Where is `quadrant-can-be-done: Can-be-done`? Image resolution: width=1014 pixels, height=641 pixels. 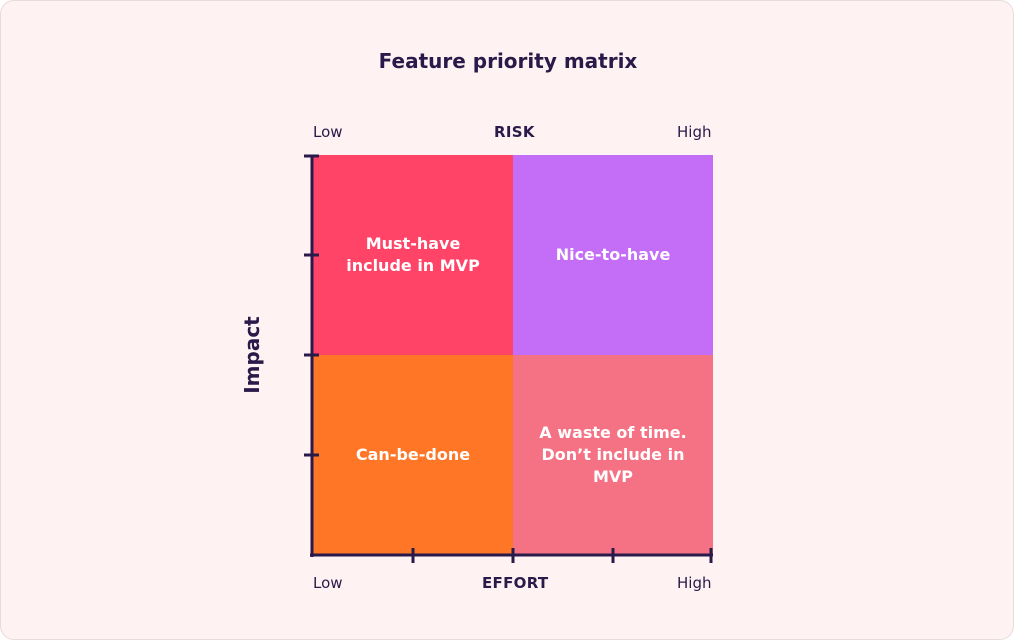 quadrant-can-be-done: Can-be-done is located at coordinates (413, 455).